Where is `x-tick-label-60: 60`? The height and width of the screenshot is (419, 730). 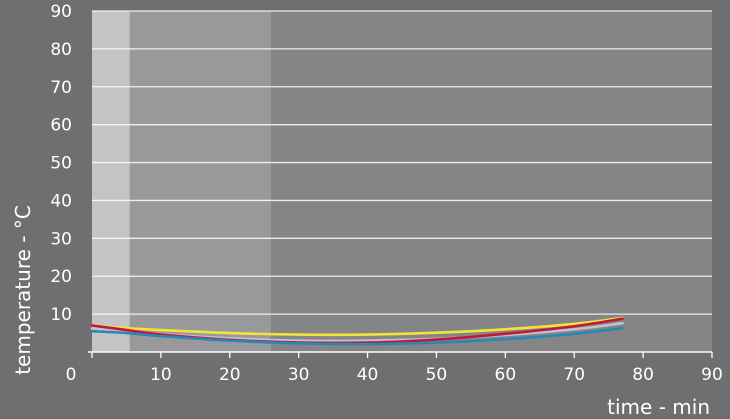 x-tick-label-60: 60 is located at coordinates (506, 375).